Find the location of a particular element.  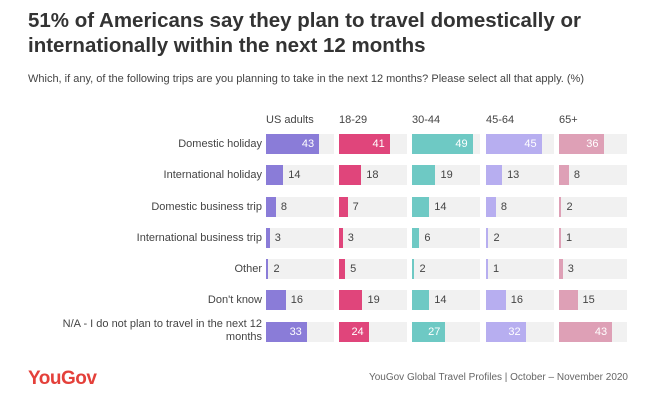

data-label: 49 is located at coordinates (461, 144).